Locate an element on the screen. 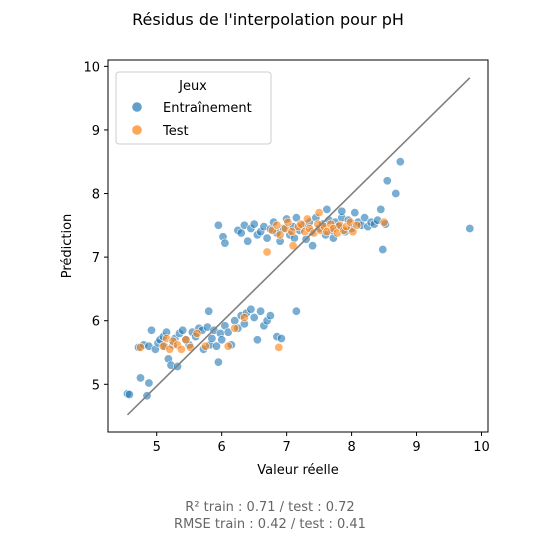 Image resolution: width=540 pixels, height=540 pixels. legend-title: Jeux is located at coordinates (192, 86).